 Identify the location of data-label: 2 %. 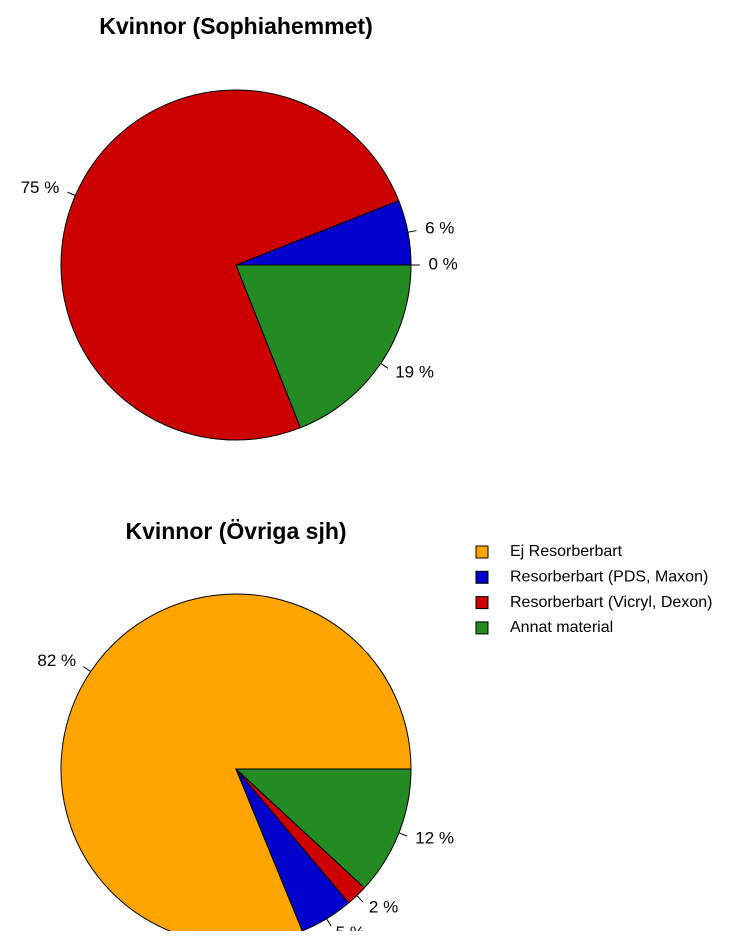
(383, 907).